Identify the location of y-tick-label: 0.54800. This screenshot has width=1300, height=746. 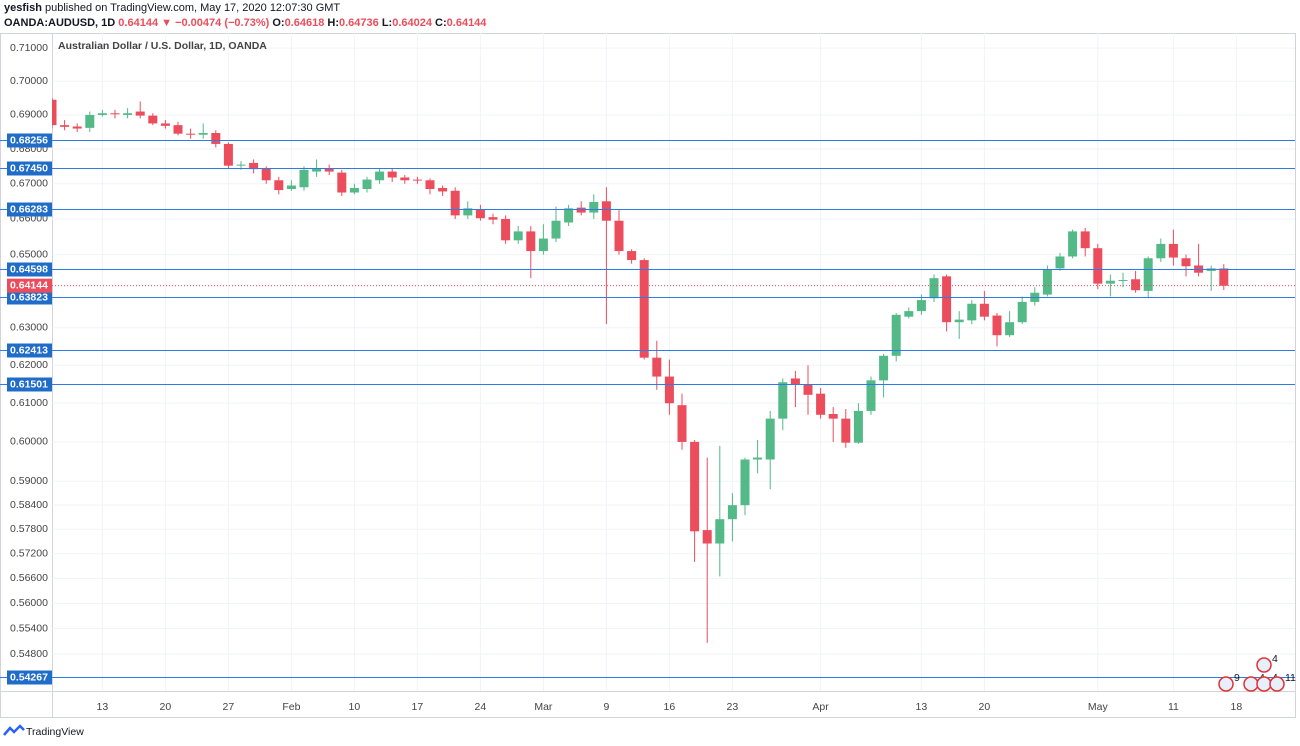
(29, 654).